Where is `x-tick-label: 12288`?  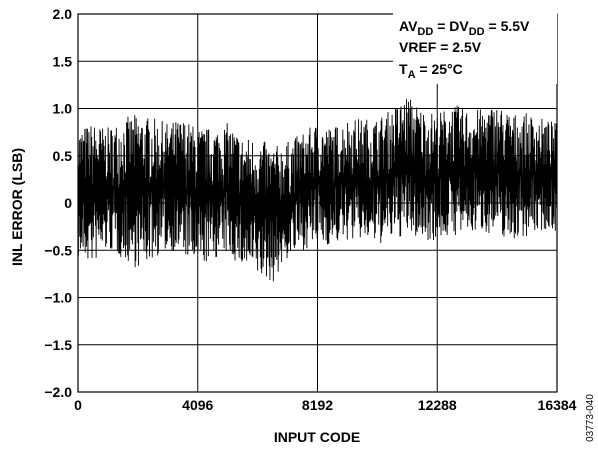 x-tick-label: 12288 is located at coordinates (437, 405).